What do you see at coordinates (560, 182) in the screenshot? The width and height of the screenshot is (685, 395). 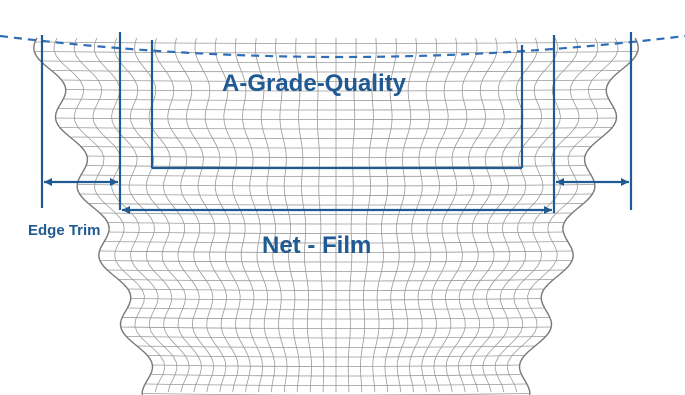 I see `edge-trim-right-arrowhead-left` at bounding box center [560, 182].